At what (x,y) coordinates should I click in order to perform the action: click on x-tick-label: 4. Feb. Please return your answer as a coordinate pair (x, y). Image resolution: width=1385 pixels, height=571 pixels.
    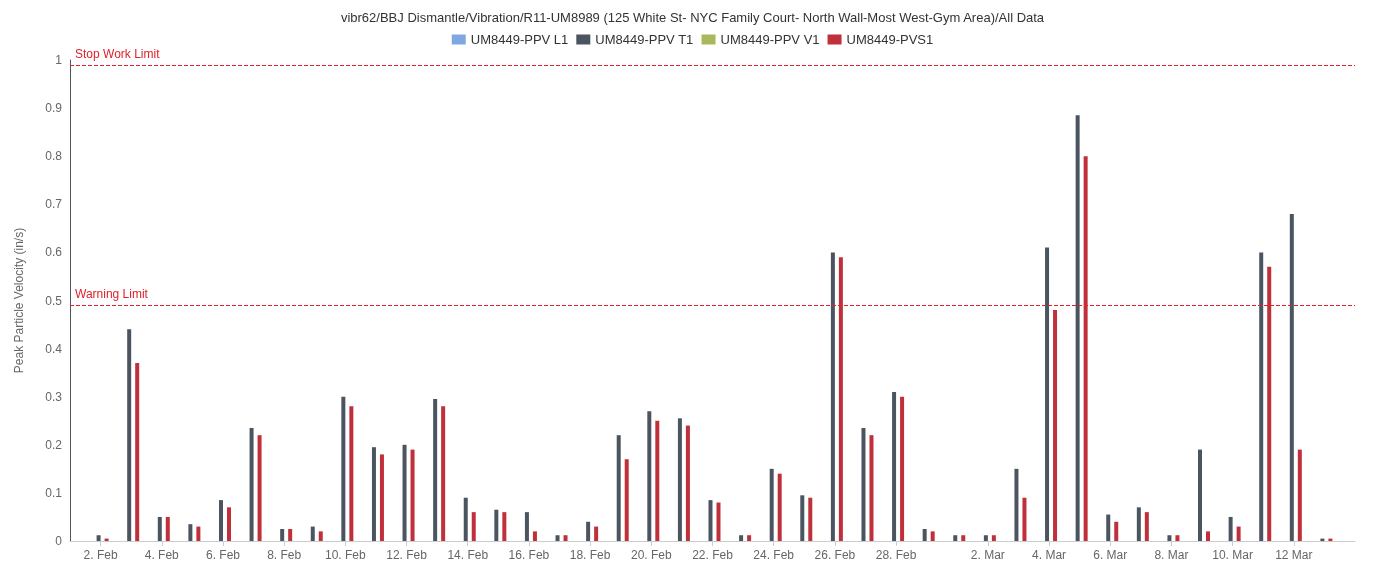
    Looking at the image, I should click on (162, 555).